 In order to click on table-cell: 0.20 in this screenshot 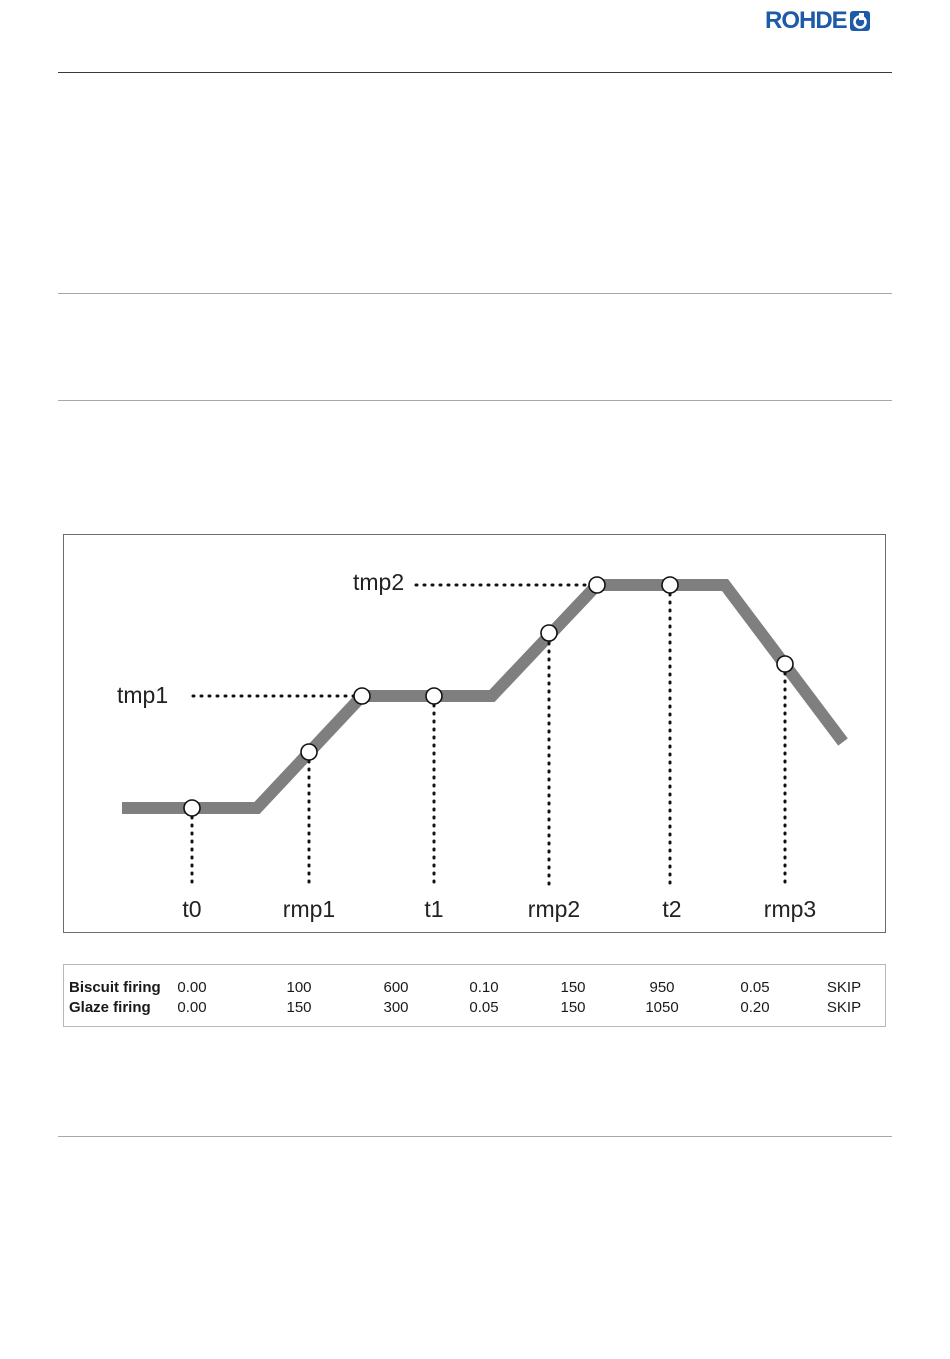, I will do `click(755, 1007)`.